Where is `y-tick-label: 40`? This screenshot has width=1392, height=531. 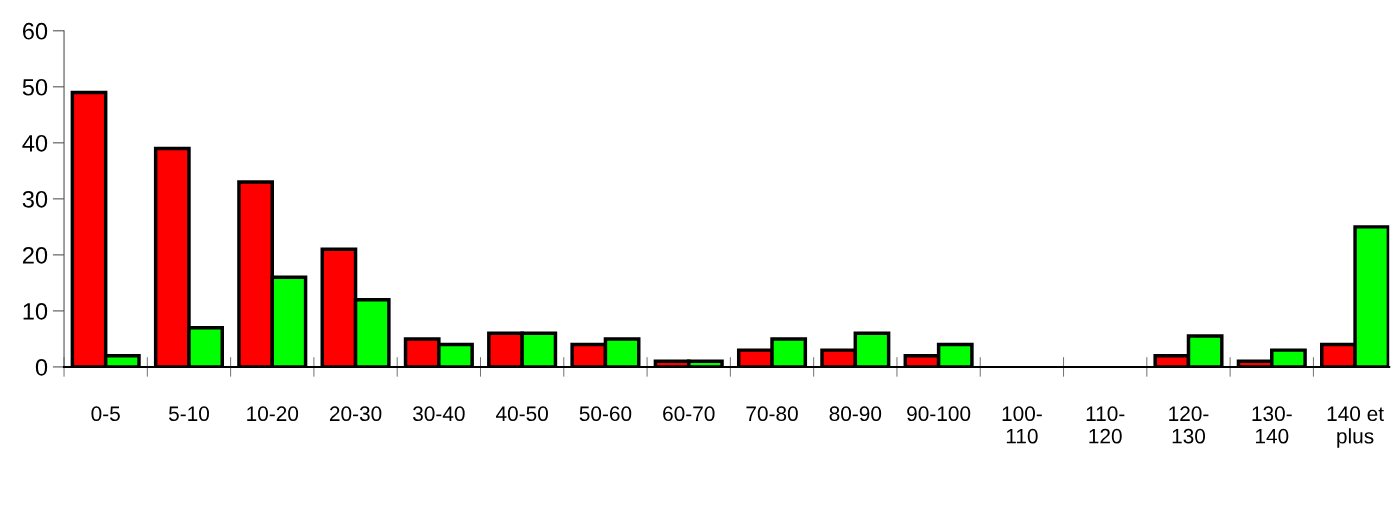
y-tick-label: 40 is located at coordinates (35, 143).